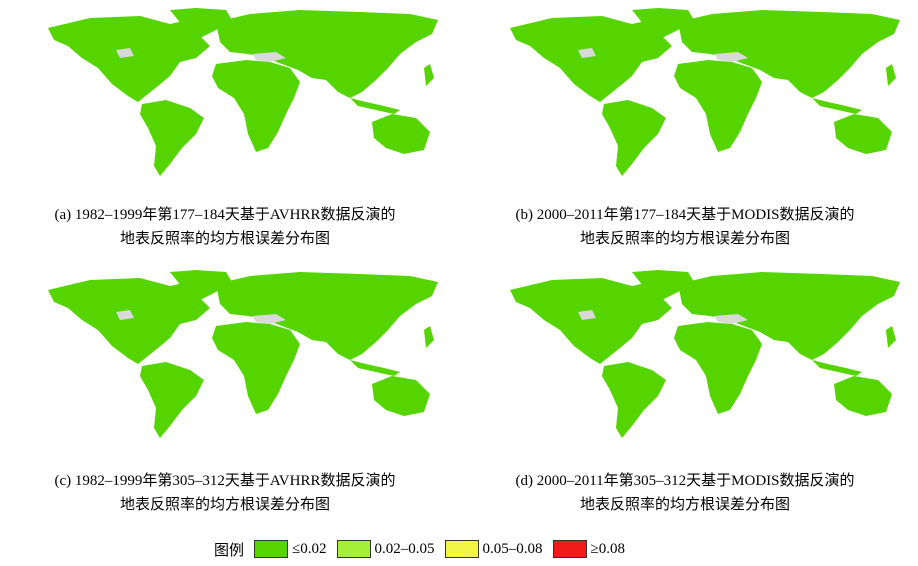  What do you see at coordinates (225, 481) in the screenshot?
I see `caption-line: (c) 1982–1999年第305–312天基于AVHRR数据反演的` at bounding box center [225, 481].